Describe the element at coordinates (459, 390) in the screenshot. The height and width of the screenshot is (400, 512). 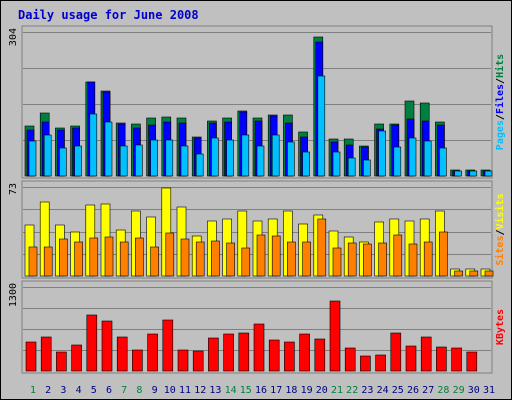
I see `x-tick-label: 29` at that location.